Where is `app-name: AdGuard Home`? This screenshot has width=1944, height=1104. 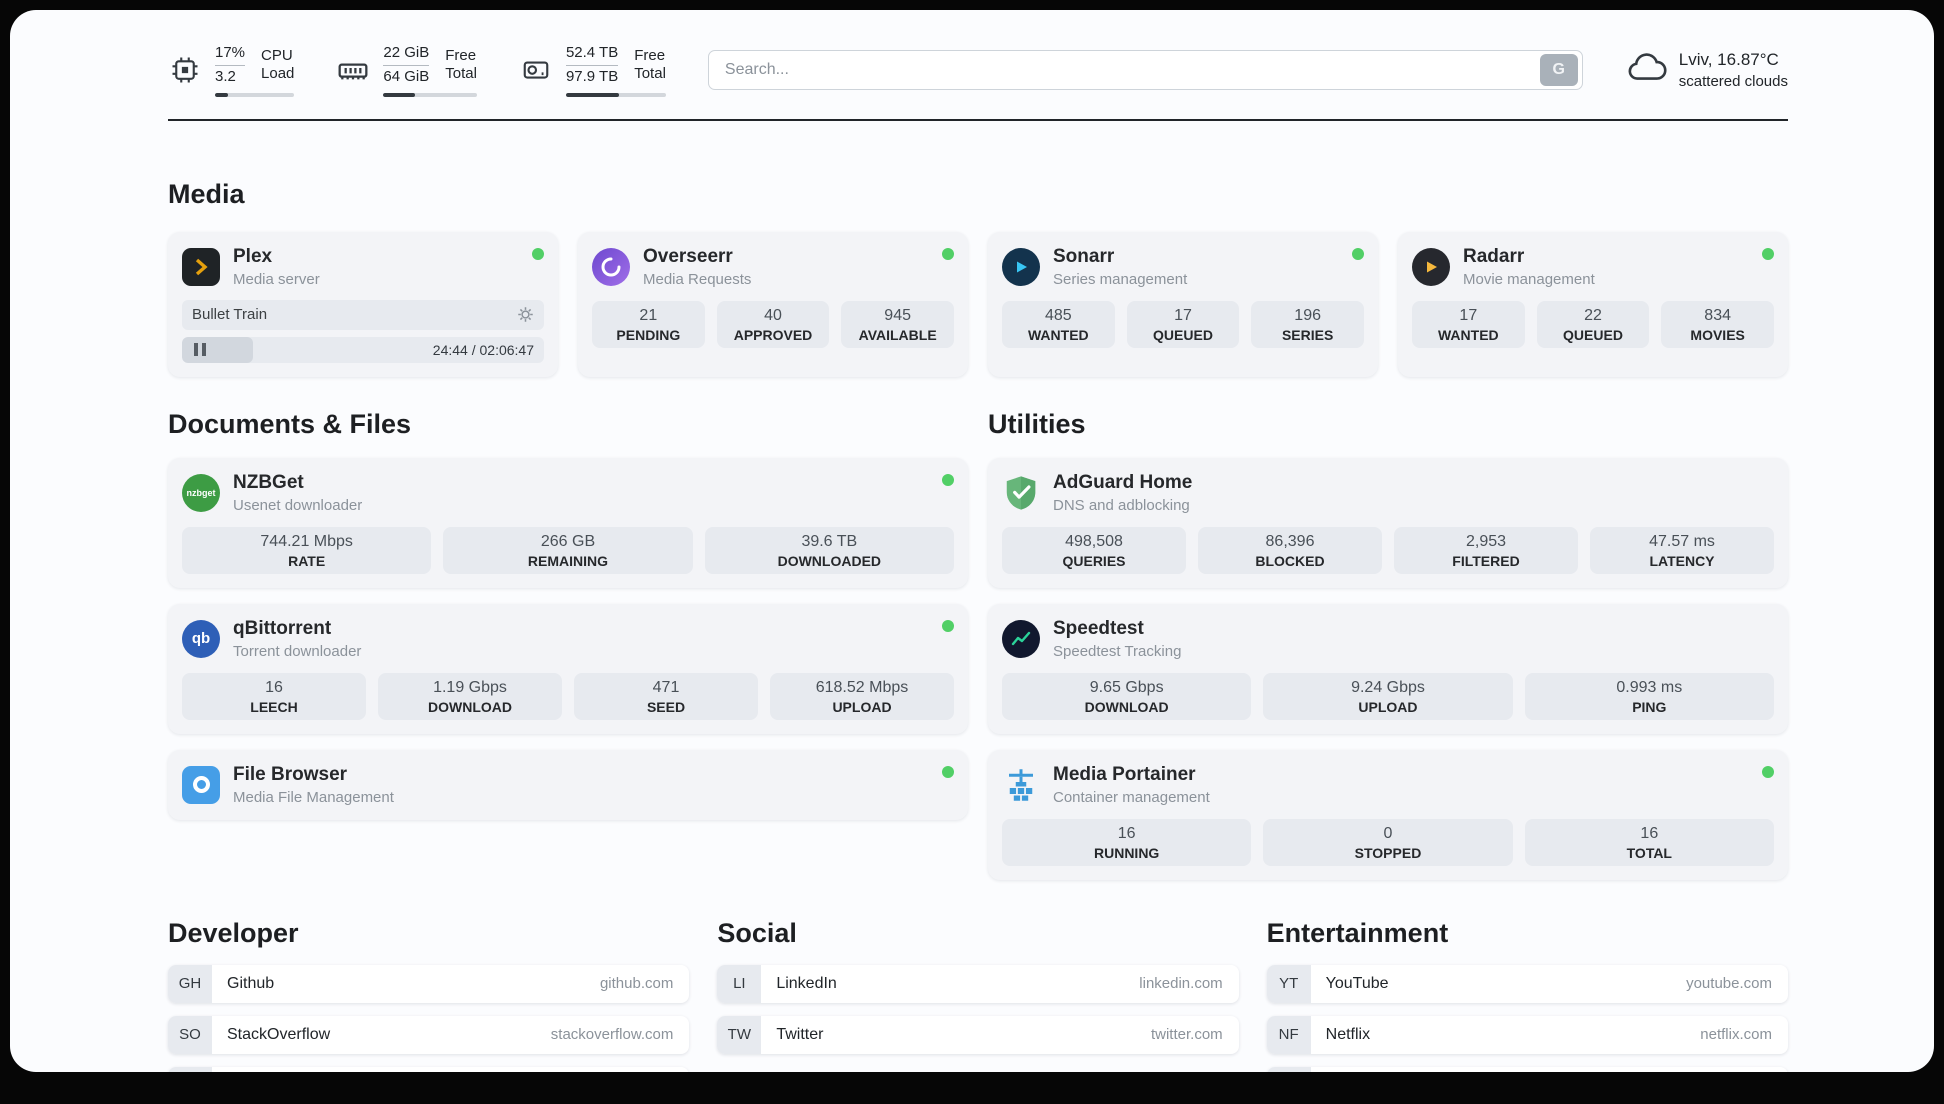
app-name: AdGuard Home is located at coordinates (1123, 482).